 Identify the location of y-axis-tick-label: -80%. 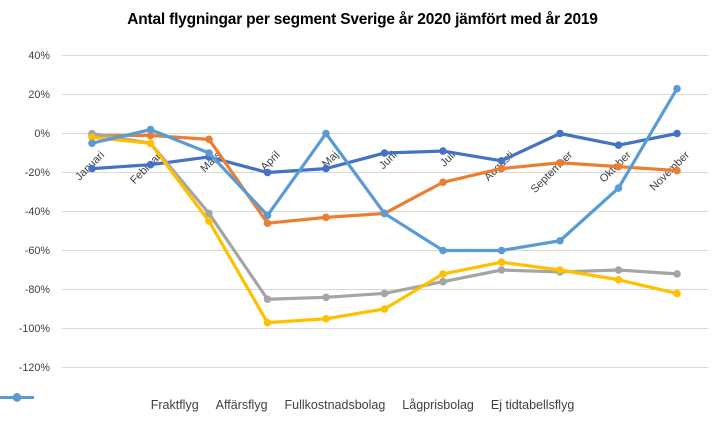
(38, 290).